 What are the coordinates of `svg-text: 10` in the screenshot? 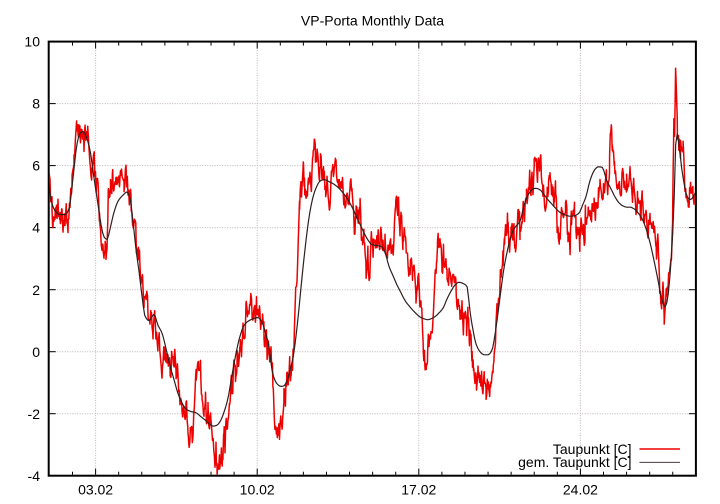 It's located at (32, 42).